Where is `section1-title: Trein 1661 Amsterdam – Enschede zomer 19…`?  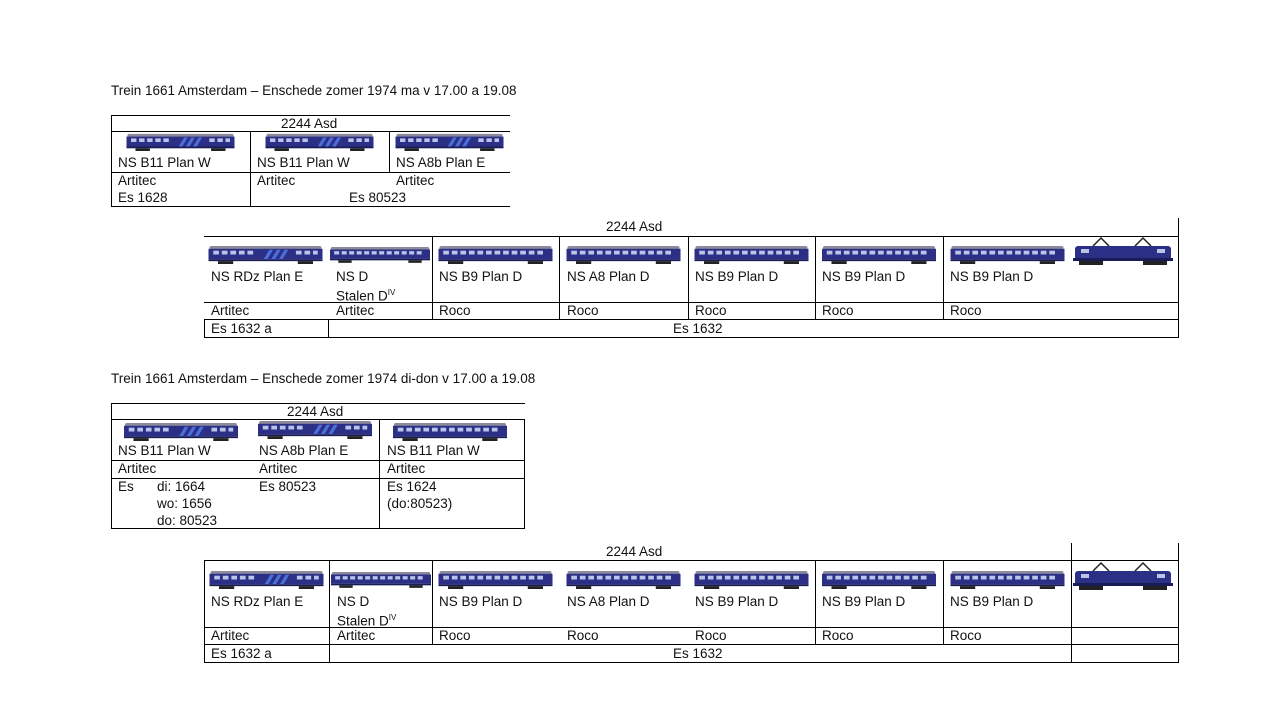 section1-title: Trein 1661 Amsterdam – Enschede zomer 19… is located at coordinates (314, 90).